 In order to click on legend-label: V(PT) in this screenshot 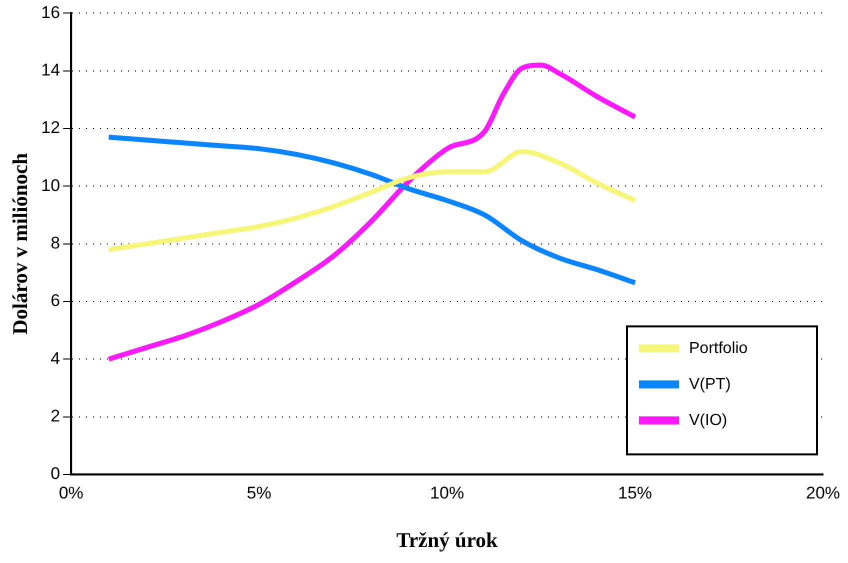, I will do `click(710, 384)`.